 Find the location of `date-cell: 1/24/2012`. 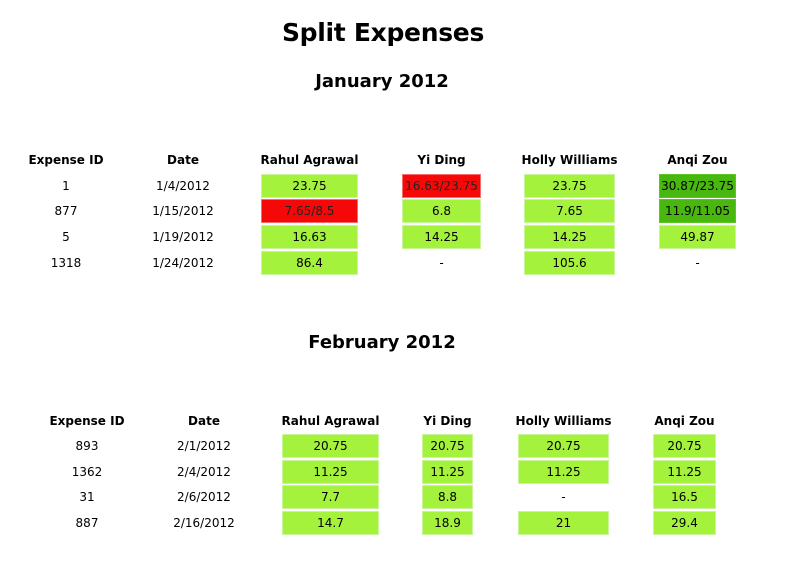

date-cell: 1/24/2012 is located at coordinates (183, 263).